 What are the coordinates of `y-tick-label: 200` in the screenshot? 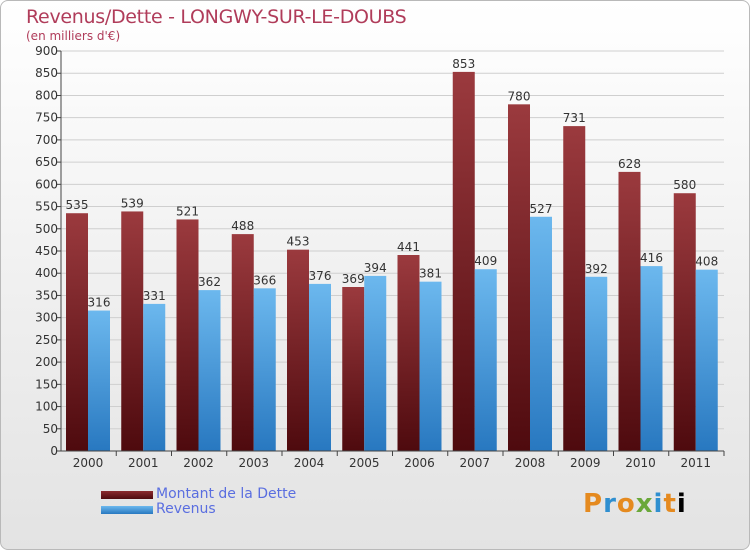 It's located at (46, 362).